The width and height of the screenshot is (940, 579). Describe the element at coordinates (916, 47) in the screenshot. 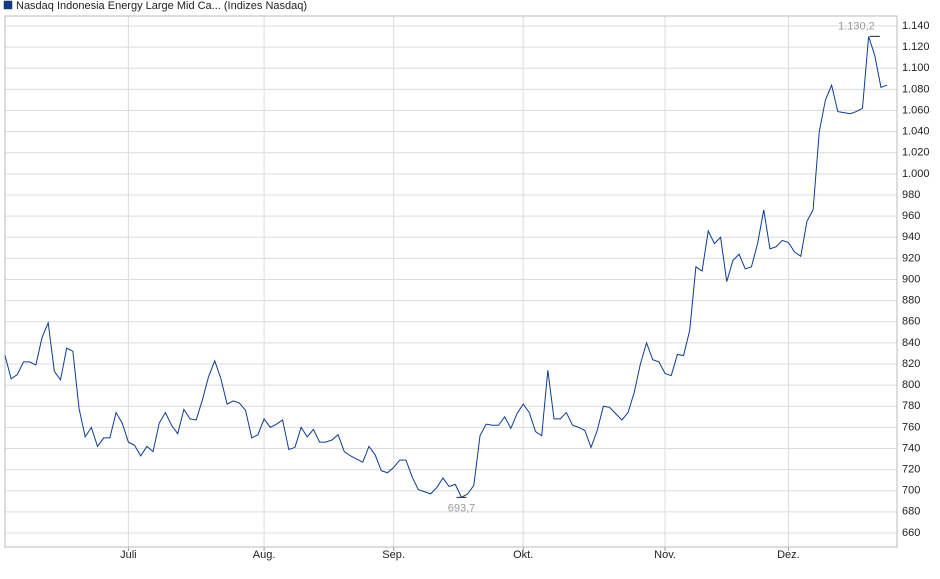

I see `y-tick-label: 1.120` at that location.